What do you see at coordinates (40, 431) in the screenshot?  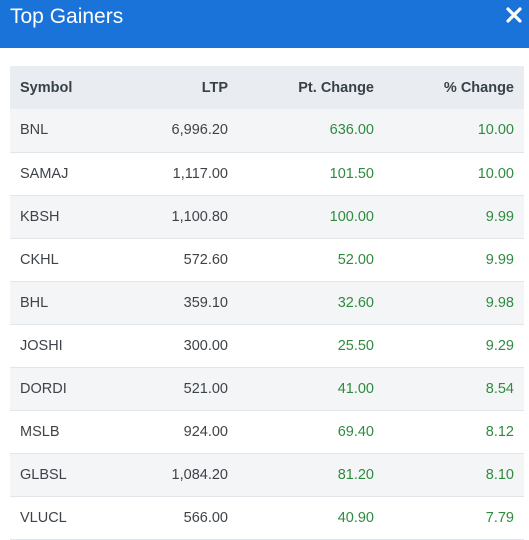 I see `cell-symbol: MSLB` at bounding box center [40, 431].